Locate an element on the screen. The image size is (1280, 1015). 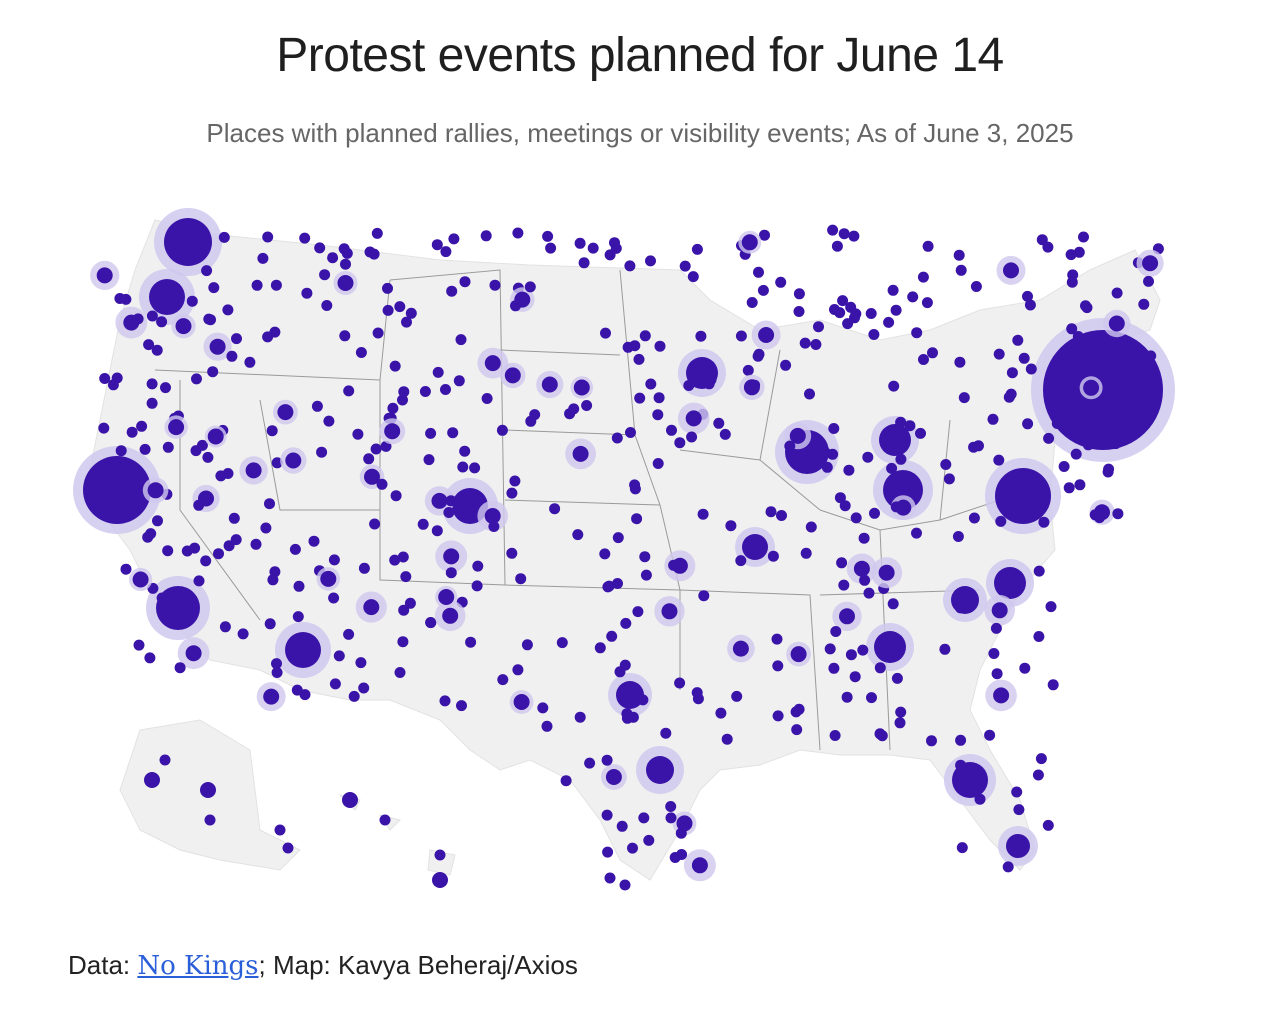
event-marker-austin-core is located at coordinates (660, 770).